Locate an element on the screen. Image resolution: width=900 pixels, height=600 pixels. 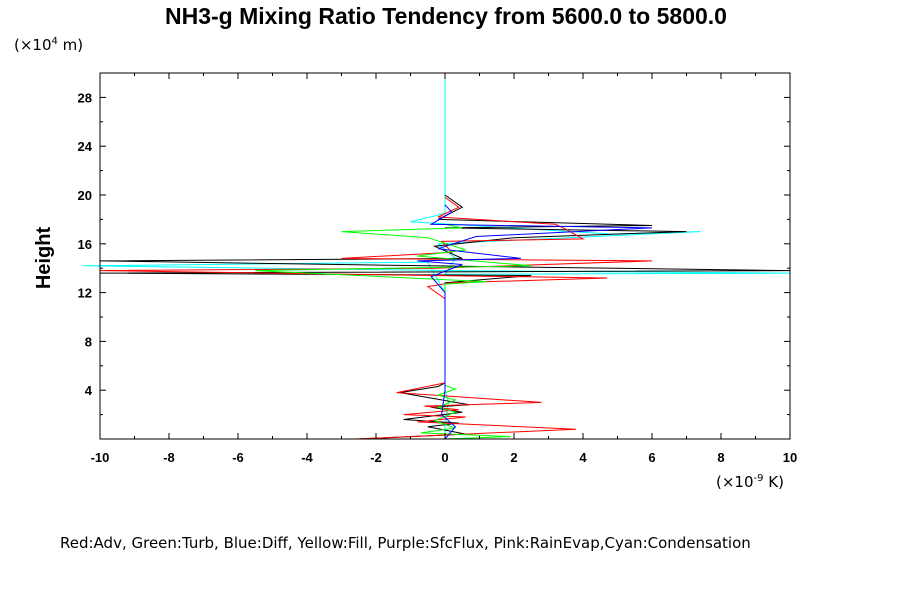
x-tick-label: 8 is located at coordinates (720, 457).